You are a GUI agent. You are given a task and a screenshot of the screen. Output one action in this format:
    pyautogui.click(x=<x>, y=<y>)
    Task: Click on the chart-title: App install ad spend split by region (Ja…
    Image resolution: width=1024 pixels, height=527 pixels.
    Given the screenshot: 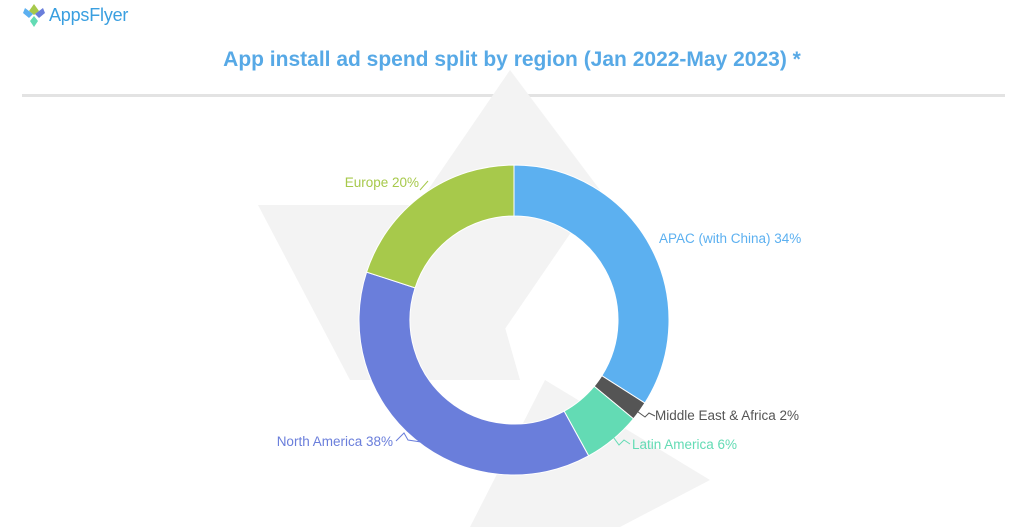 What is the action you would take?
    pyautogui.click(x=512, y=59)
    